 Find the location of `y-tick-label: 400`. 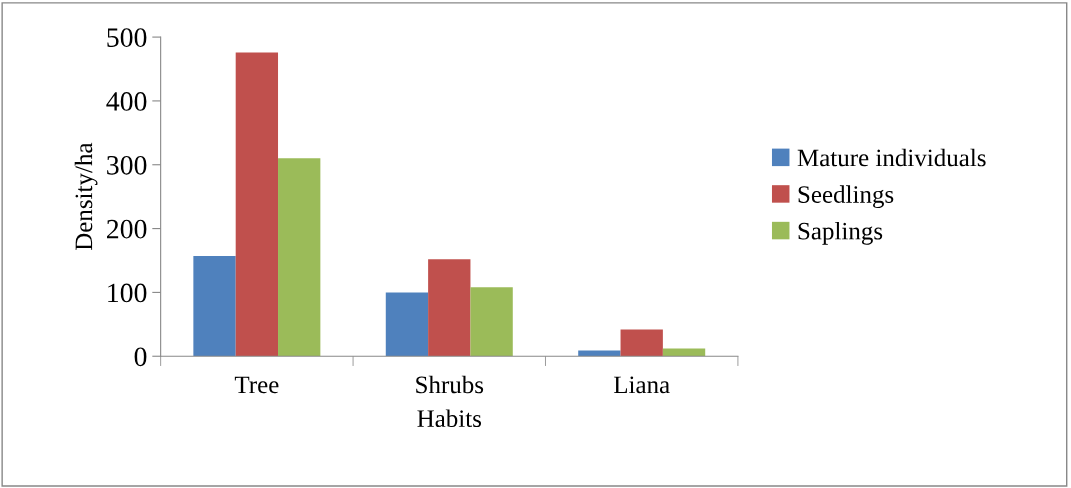

y-tick-label: 400 is located at coordinates (126, 101).